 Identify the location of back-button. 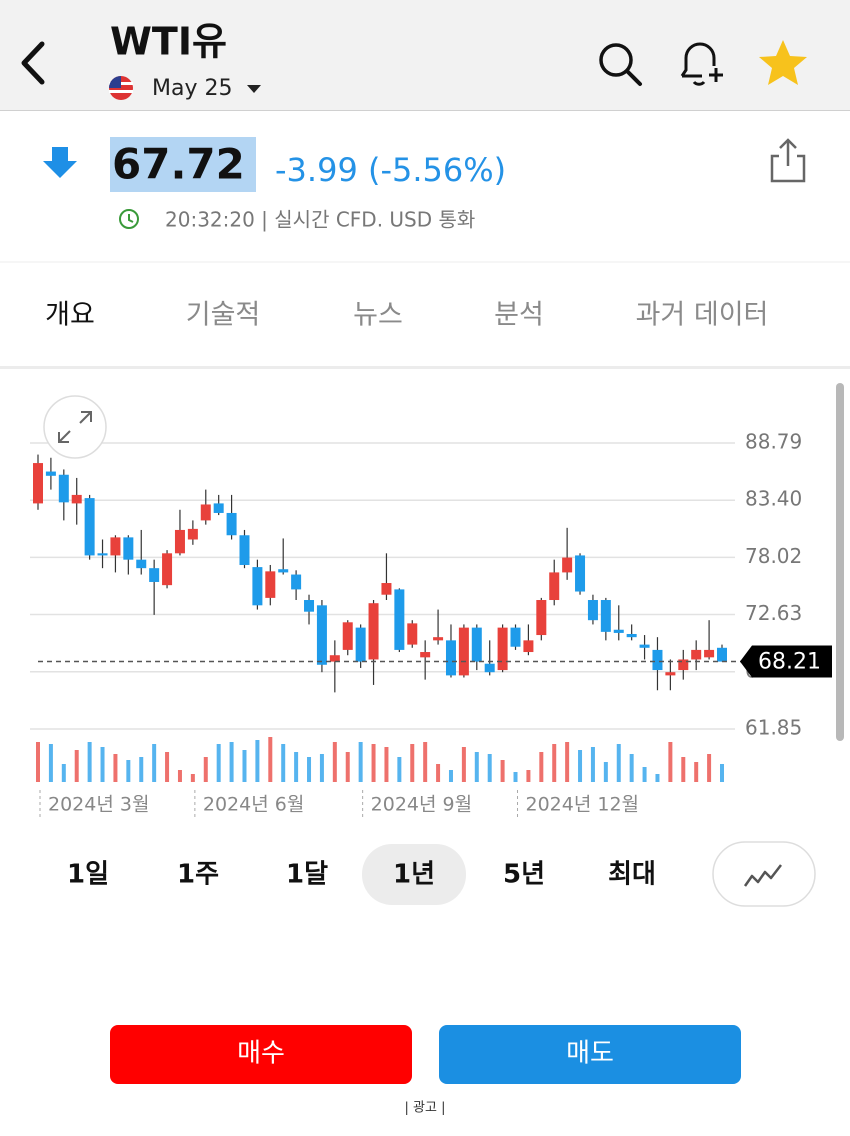
(33, 63).